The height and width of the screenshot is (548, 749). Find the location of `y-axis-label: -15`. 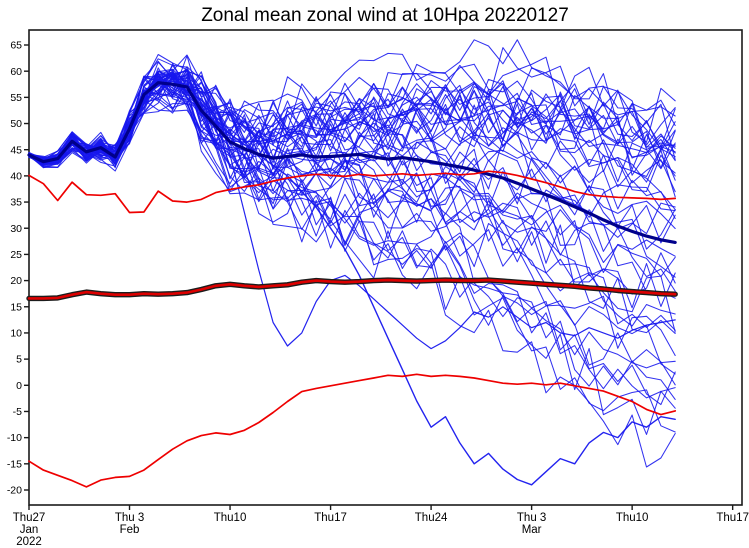

y-axis-label: -15 is located at coordinates (14, 464).